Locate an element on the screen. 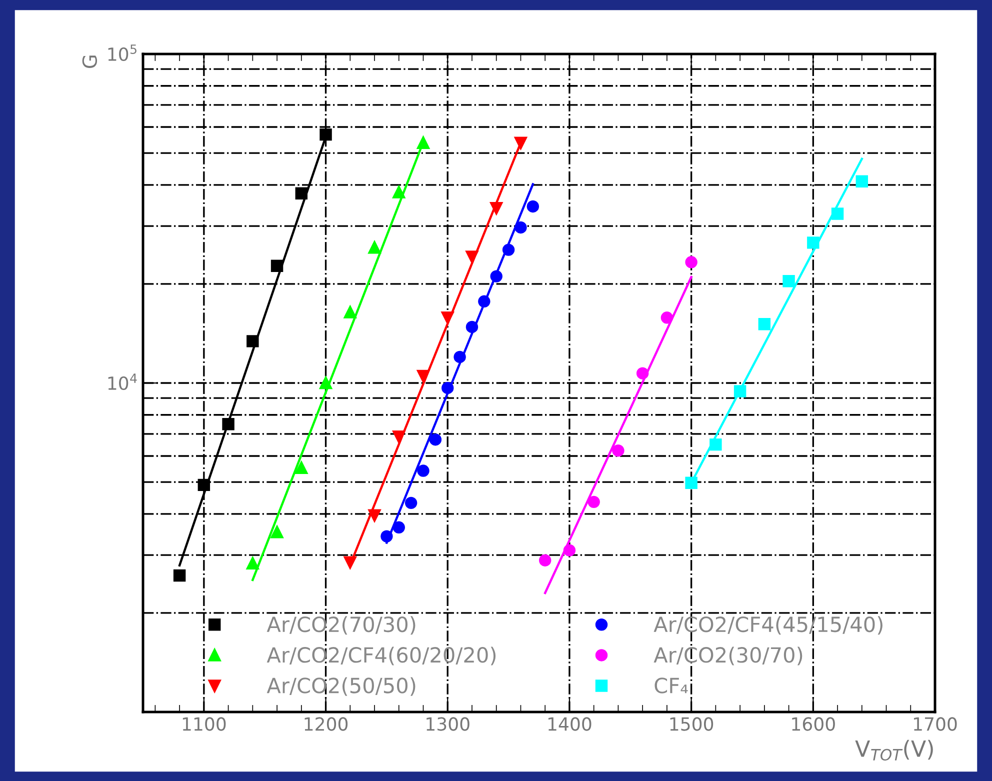 This screenshot has height=781, width=992. x-tick-label: 1400 is located at coordinates (570, 724).